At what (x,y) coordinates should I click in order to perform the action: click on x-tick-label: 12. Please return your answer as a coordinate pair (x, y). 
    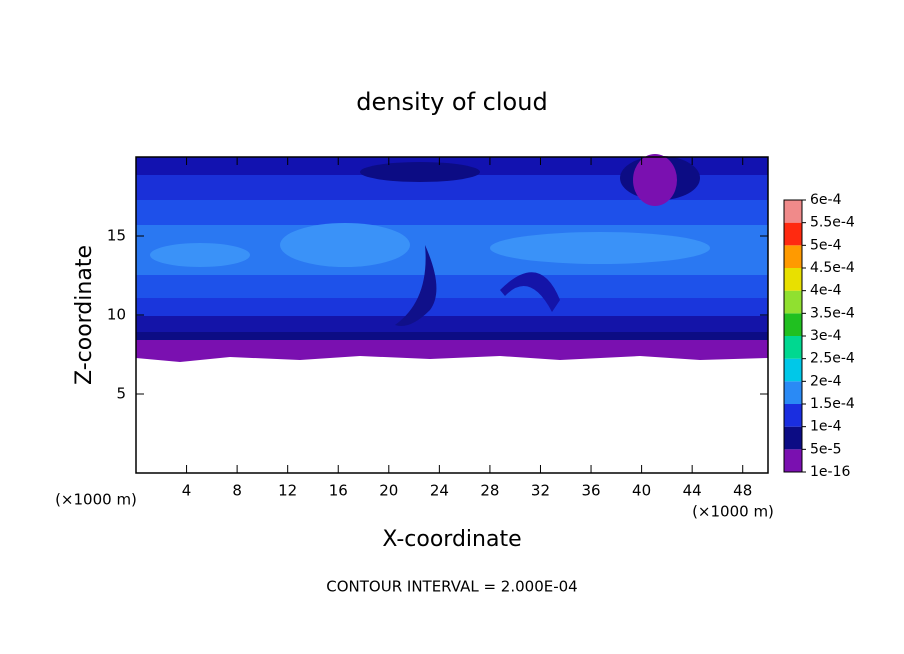
    Looking at the image, I should click on (287, 491).